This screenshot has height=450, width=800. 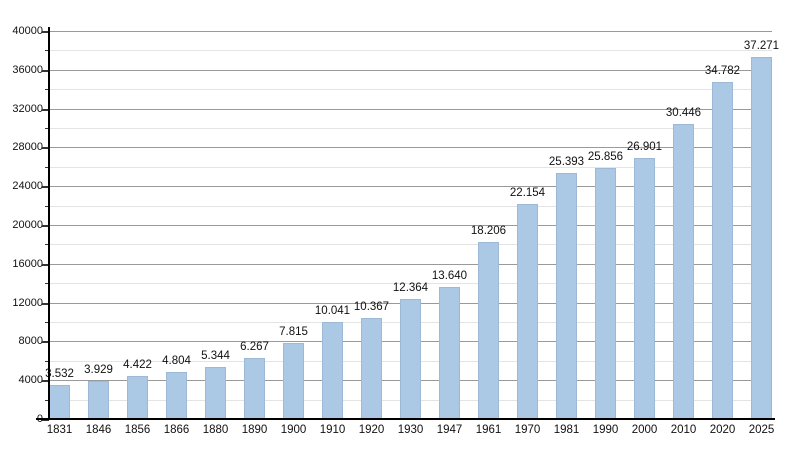 What do you see at coordinates (527, 430) in the screenshot?
I see `x-tick-label: 1970` at bounding box center [527, 430].